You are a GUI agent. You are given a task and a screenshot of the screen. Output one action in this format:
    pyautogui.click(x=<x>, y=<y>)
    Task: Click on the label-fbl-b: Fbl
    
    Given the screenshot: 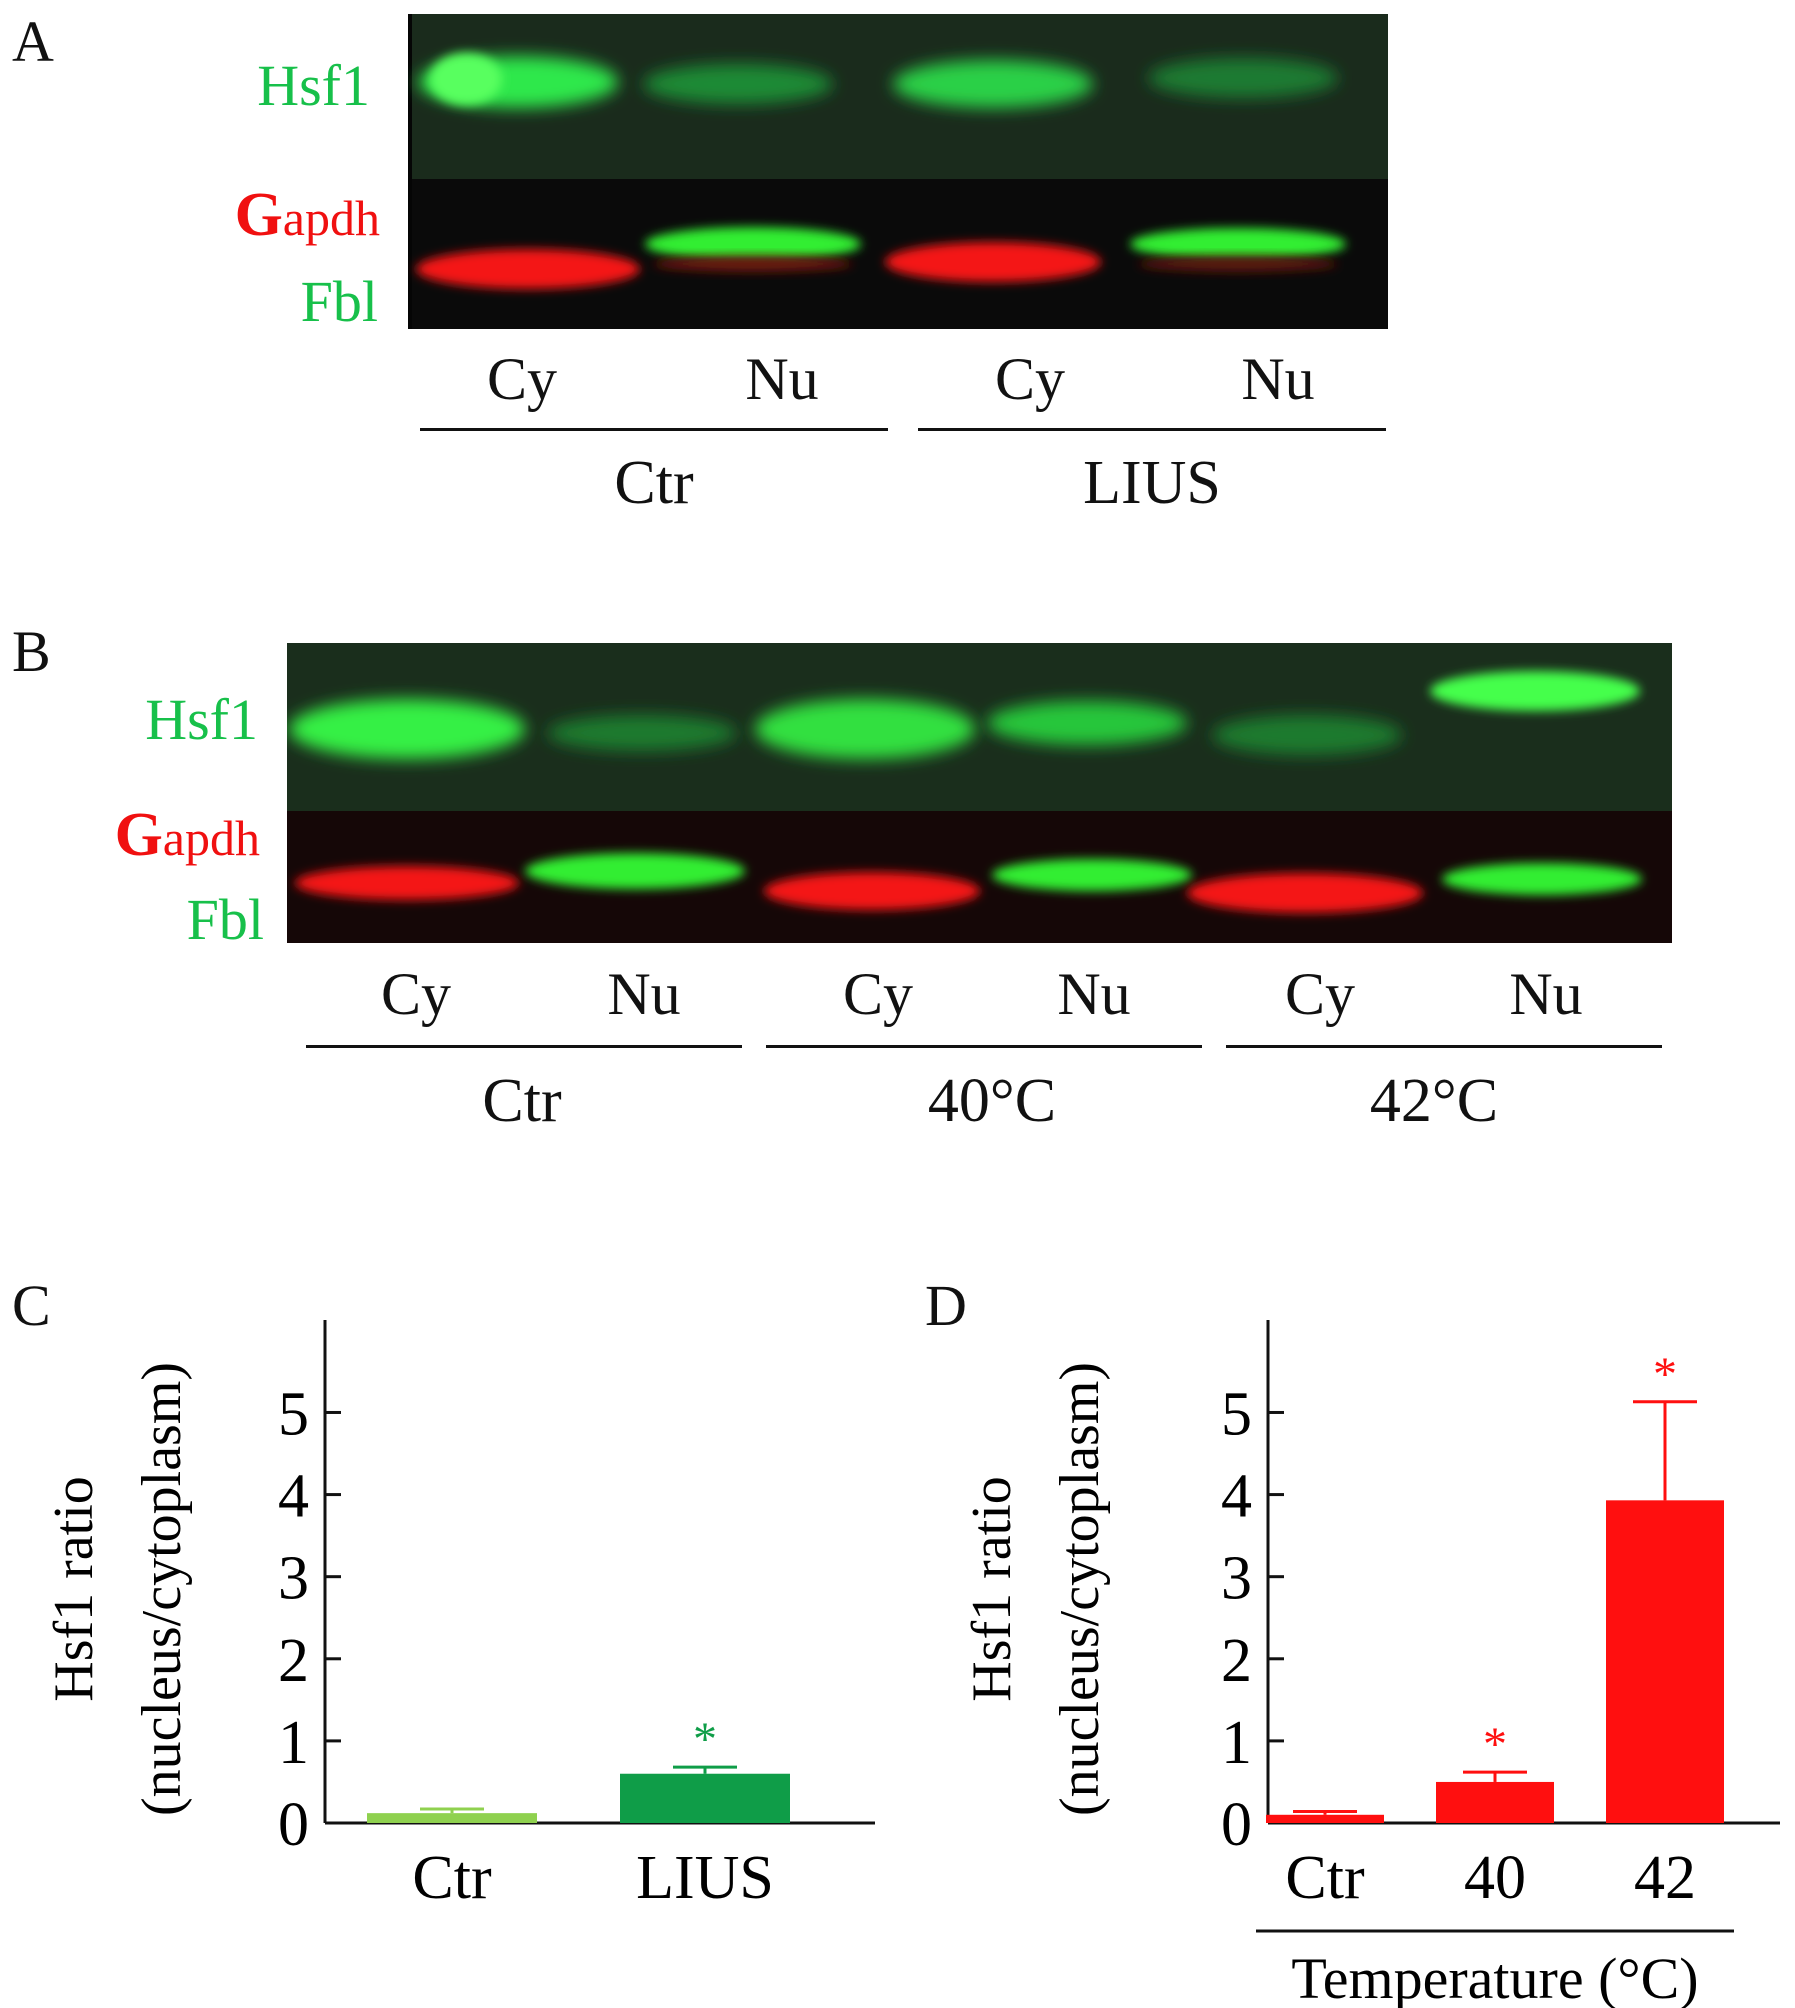 What is the action you would take?
    pyautogui.click(x=225, y=919)
    